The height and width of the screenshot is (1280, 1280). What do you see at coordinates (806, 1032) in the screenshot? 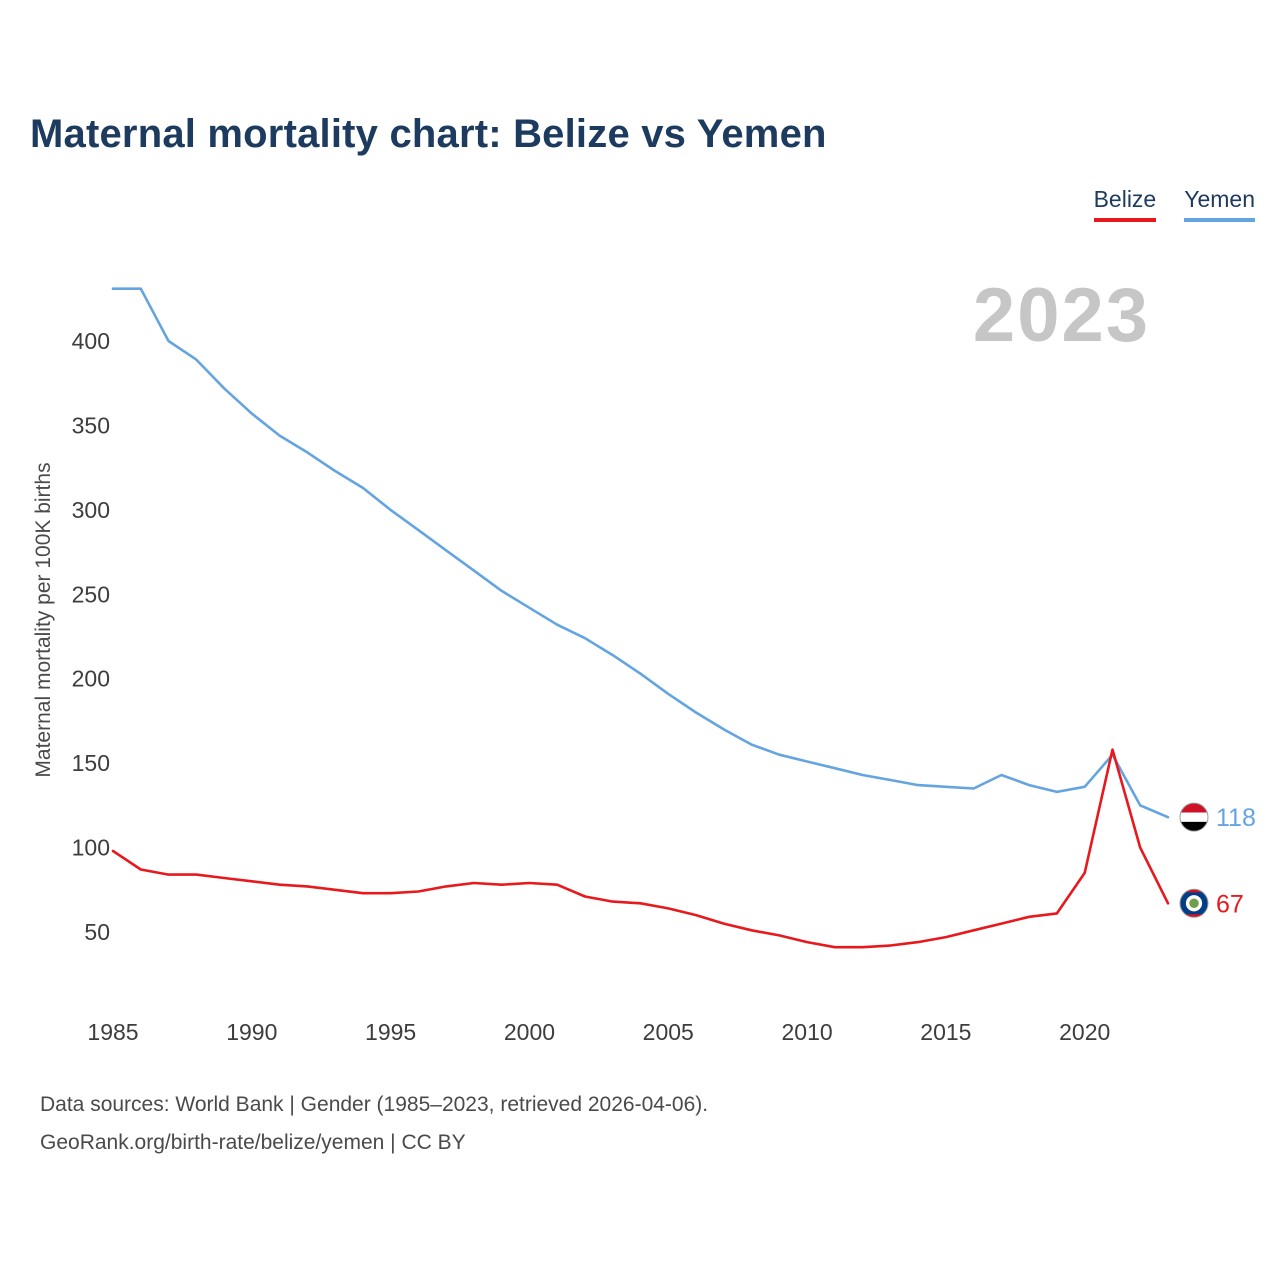
I see `x-tick-label: 2010` at bounding box center [806, 1032].